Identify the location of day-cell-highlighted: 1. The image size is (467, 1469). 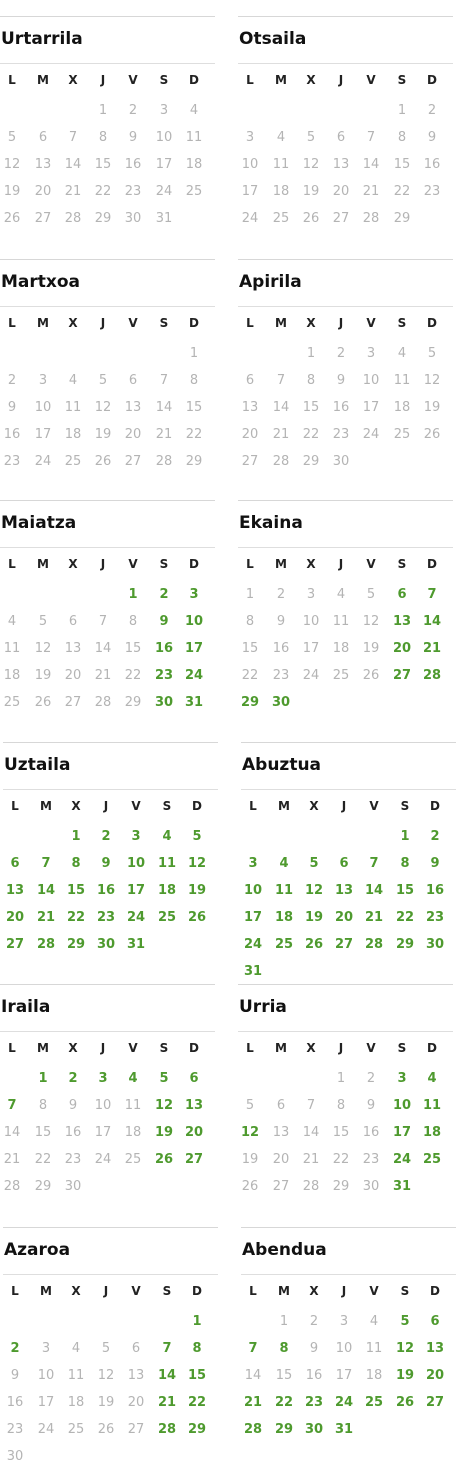
(76, 837).